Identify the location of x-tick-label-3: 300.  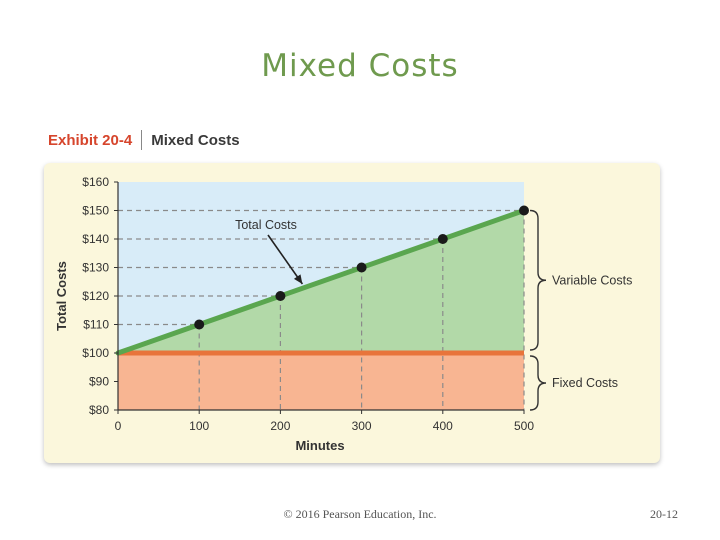
(362, 426).